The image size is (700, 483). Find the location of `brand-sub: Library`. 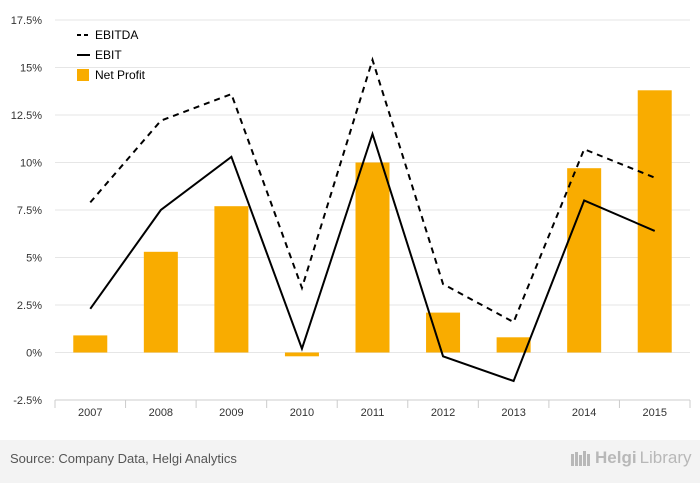

brand-sub: Library is located at coordinates (665, 457).